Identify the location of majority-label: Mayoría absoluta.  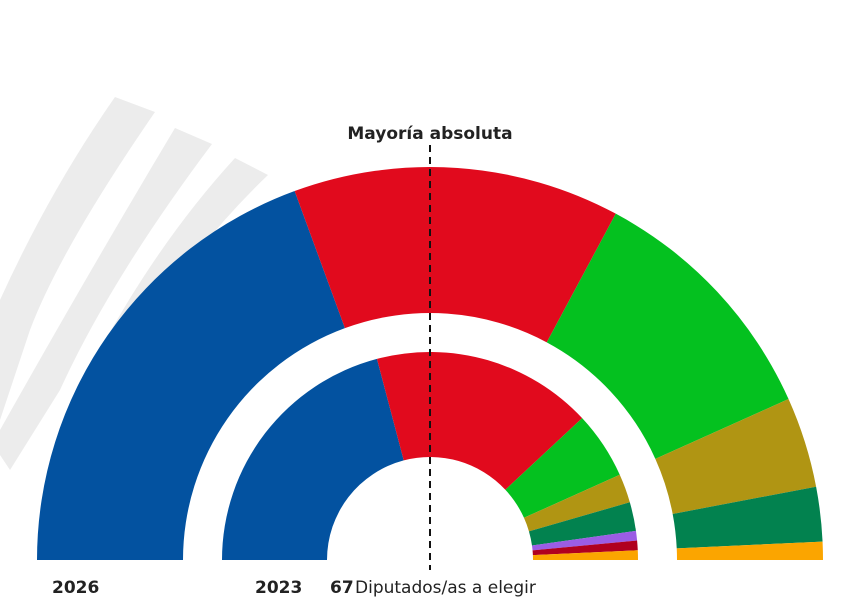
(429, 134).